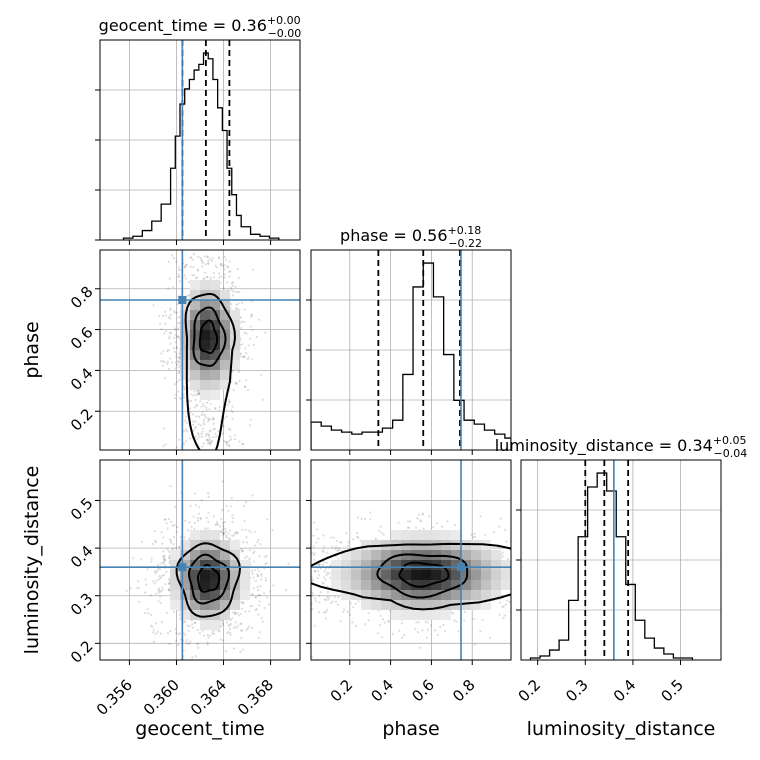 The height and width of the screenshot is (760, 760). I want to click on y-tick-label-luminosity_distance: 0.5, so click(82, 509).